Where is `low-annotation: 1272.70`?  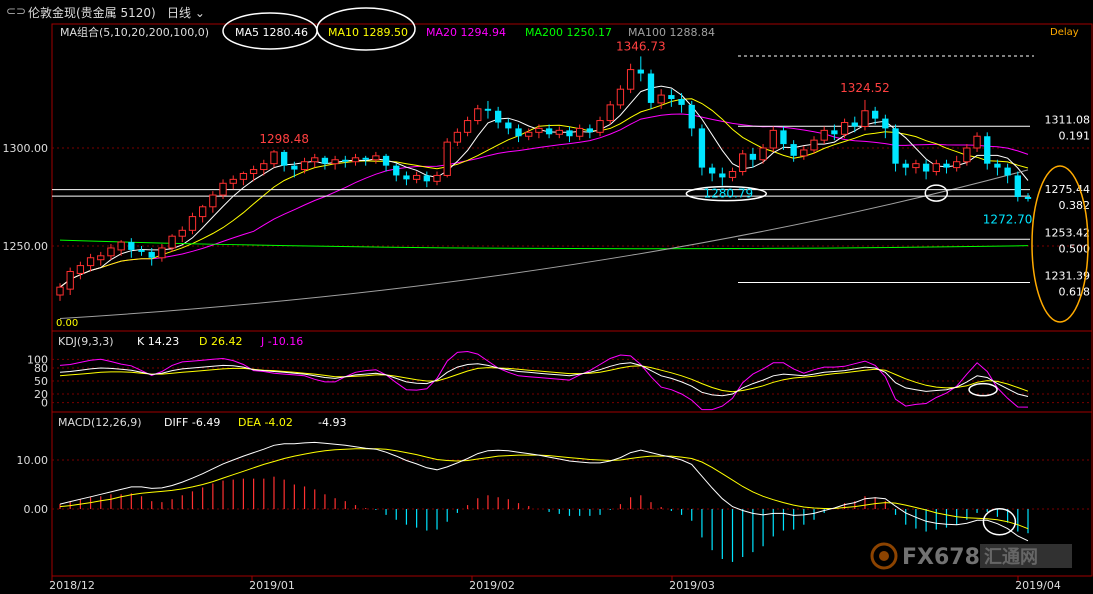 low-annotation: 1272.70 is located at coordinates (1008, 220).